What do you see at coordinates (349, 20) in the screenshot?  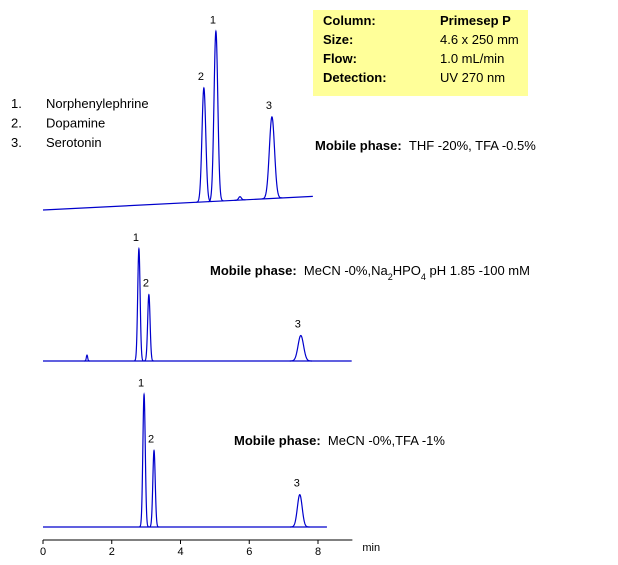 I see `condition-label: Column:` at bounding box center [349, 20].